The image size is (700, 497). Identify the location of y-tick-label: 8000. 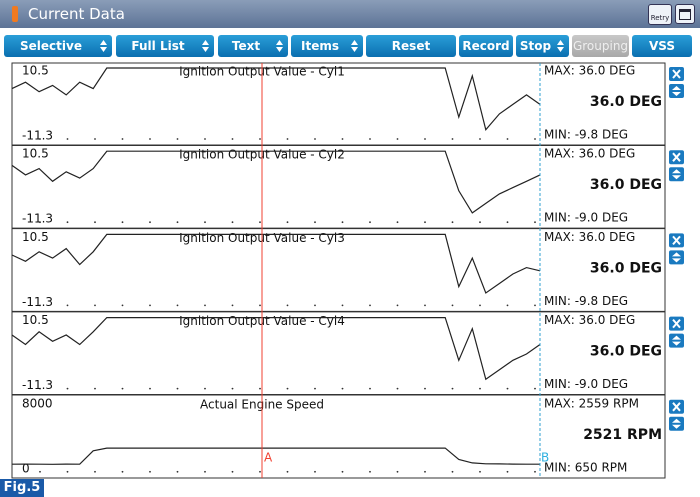
(37, 403).